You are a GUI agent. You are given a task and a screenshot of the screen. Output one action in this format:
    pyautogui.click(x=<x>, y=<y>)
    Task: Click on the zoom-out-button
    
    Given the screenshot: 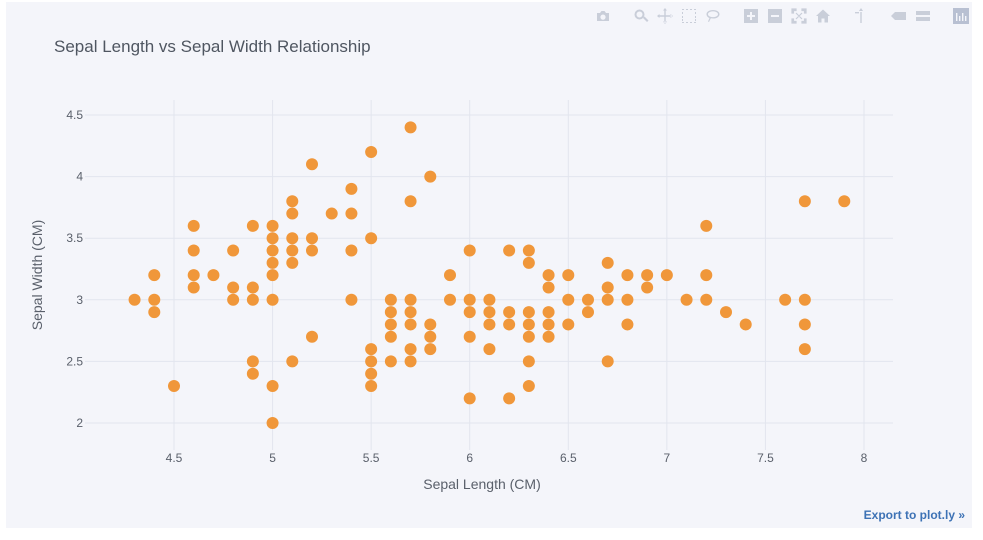 What is the action you would take?
    pyautogui.click(x=775, y=16)
    